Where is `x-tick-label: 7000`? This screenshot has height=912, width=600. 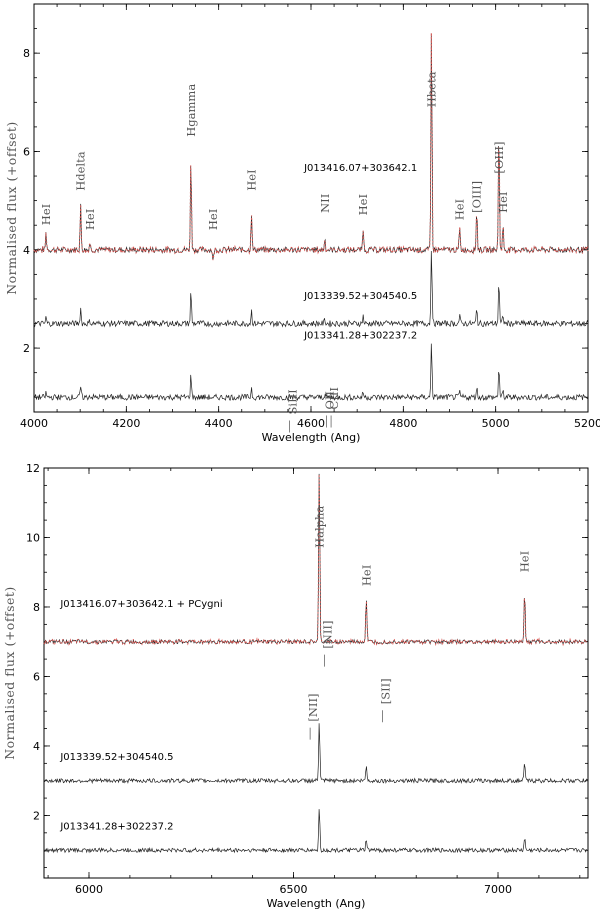
x-tick-label: 7000 is located at coordinates (498, 889).